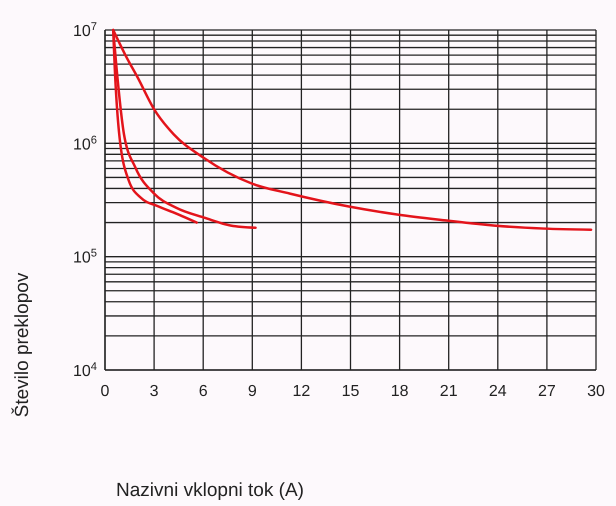 This screenshot has height=506, width=616. Describe the element at coordinates (84, 30) in the screenshot. I see `y-tick-label: 10$^{7}$` at that location.